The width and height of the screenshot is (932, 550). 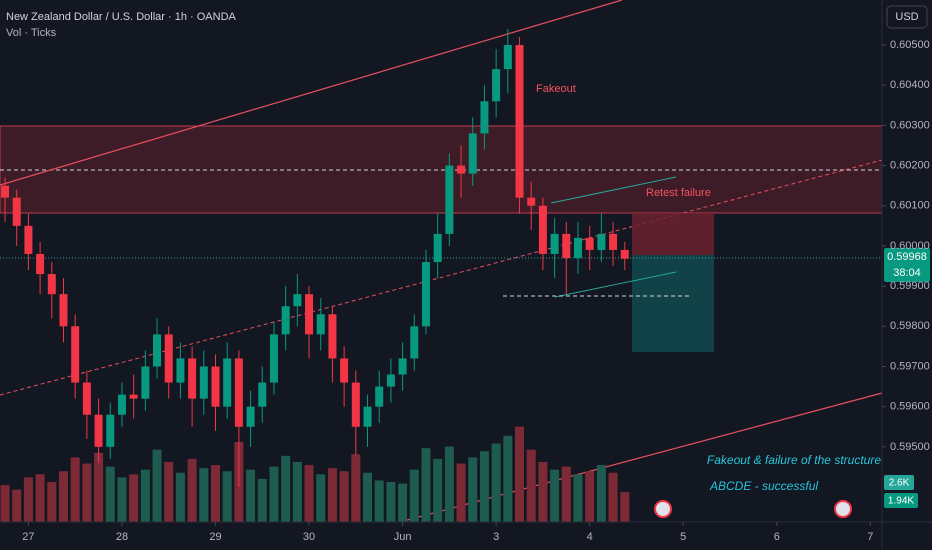 What do you see at coordinates (910, 246) in the screenshot?
I see `y-tick-label: 0.60000` at bounding box center [910, 246].